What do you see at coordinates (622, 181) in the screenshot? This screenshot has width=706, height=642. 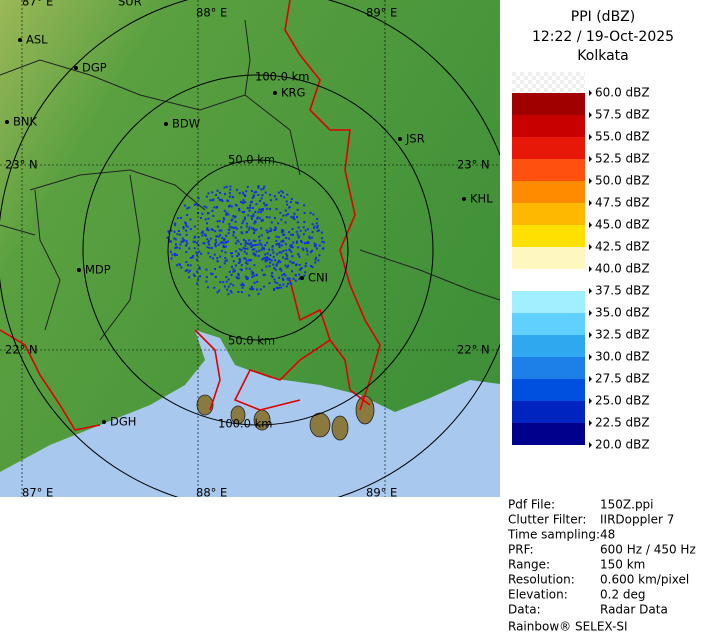 I see `legend-label: 50.0 dBZ` at bounding box center [622, 181].